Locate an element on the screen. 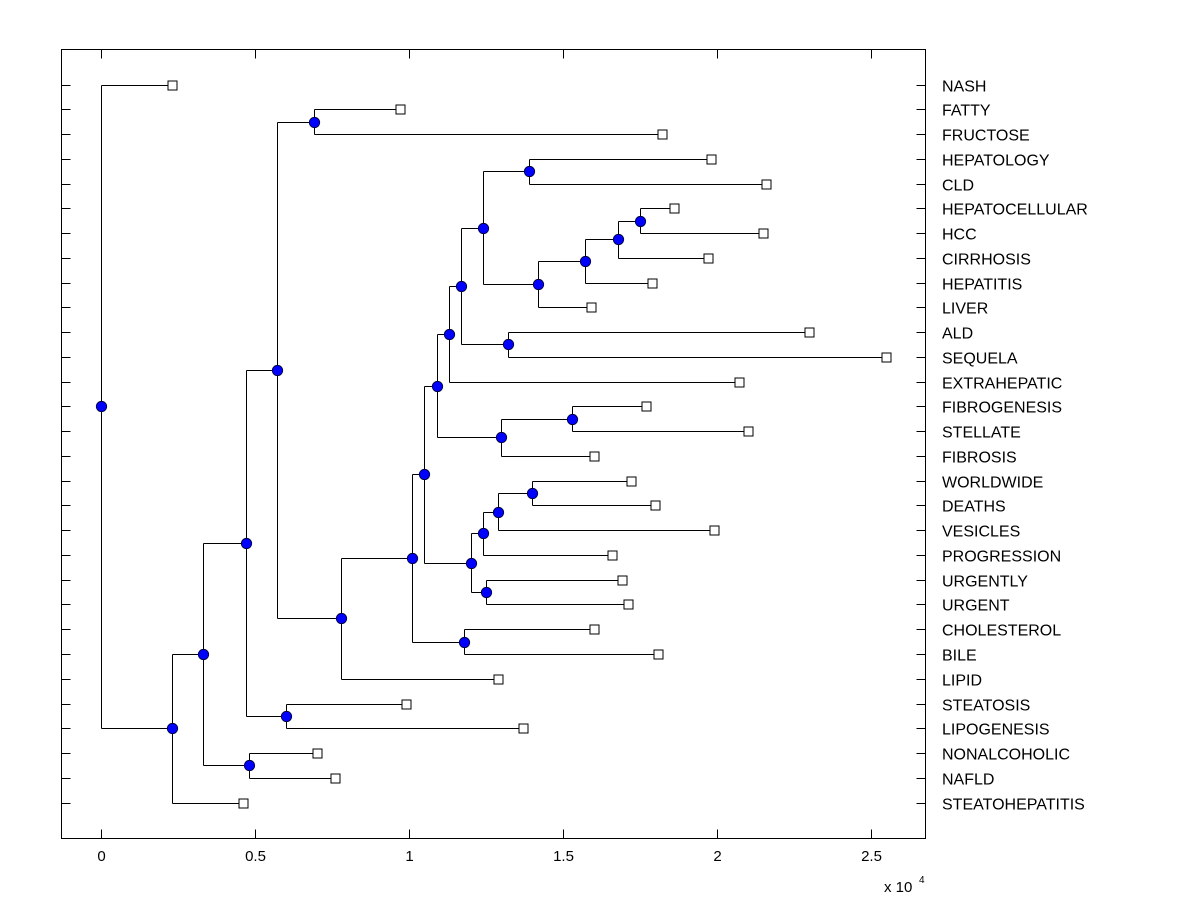 This screenshot has height=900, width=1200. x-exponent-power: 4 is located at coordinates (922, 880).